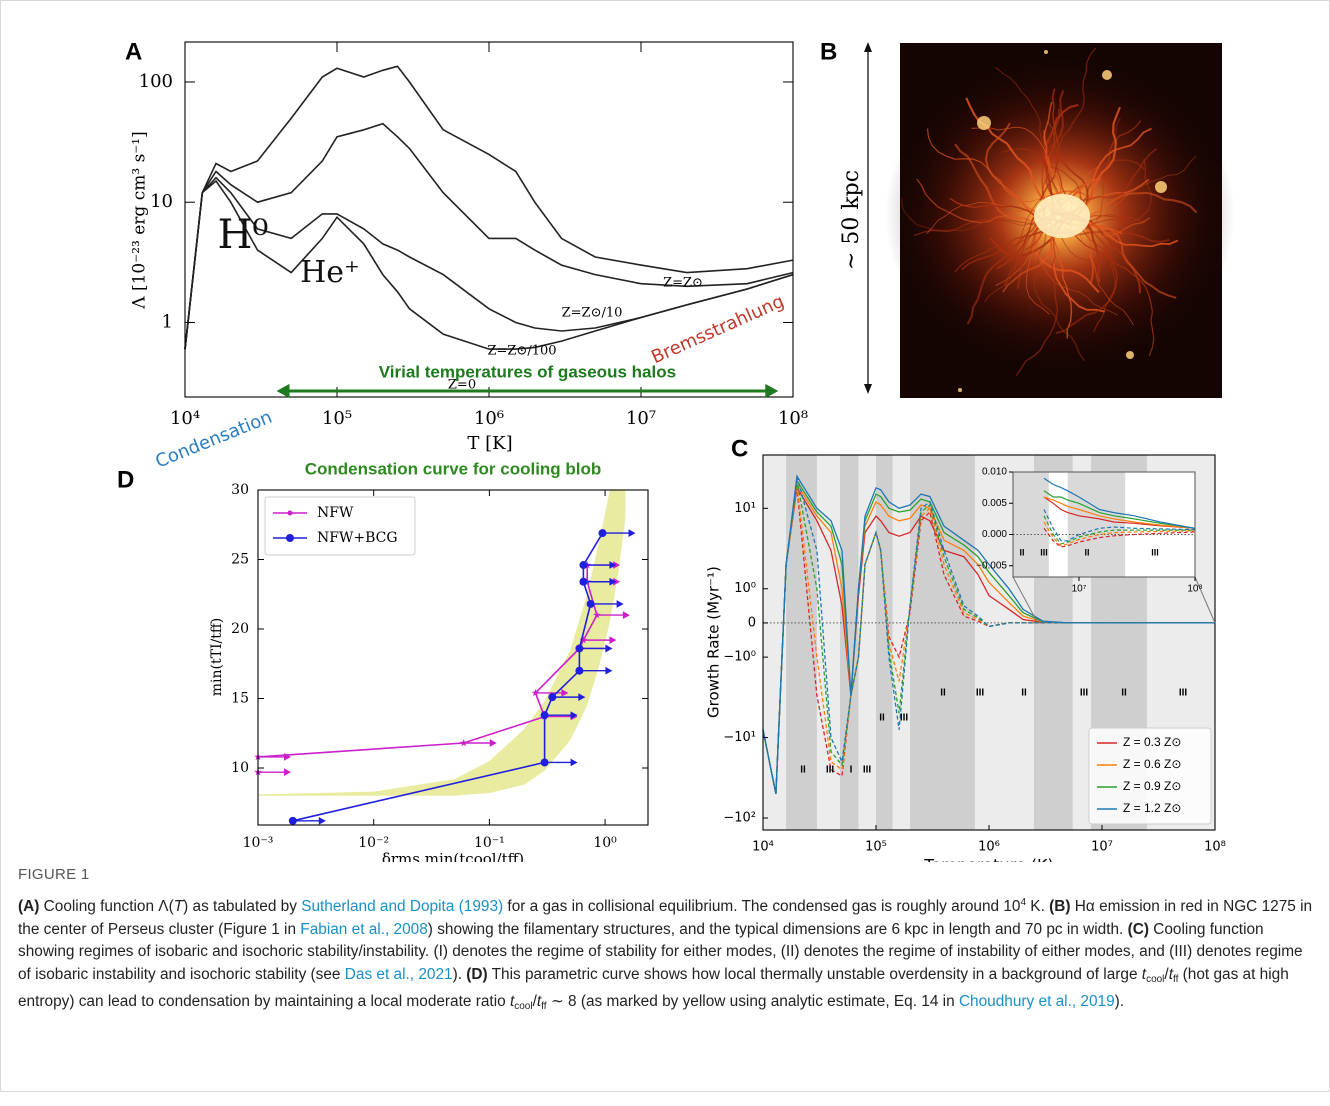 The image size is (1330, 1106). I want to click on plot-frame, so click(453, 657).